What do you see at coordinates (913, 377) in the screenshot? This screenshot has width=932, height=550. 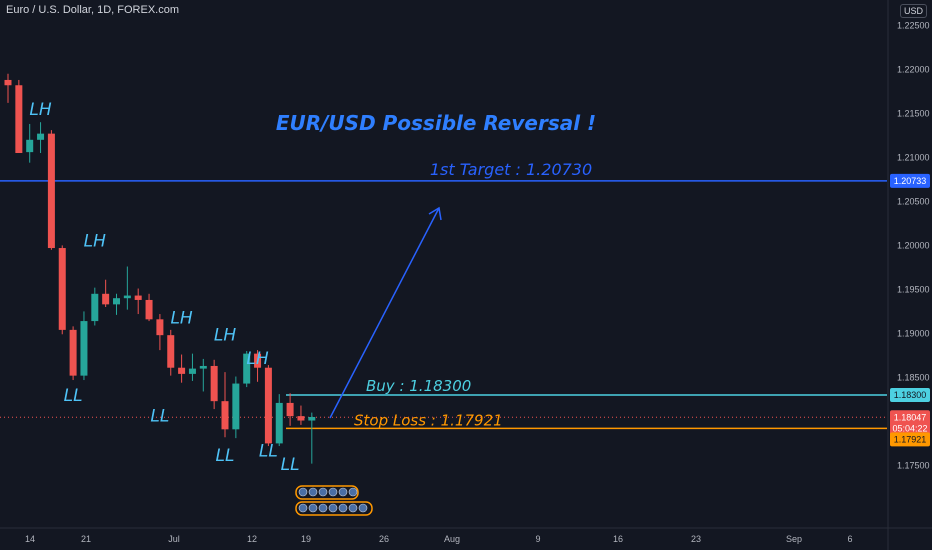 I see `y-tick-label: 1.18500` at bounding box center [913, 377].